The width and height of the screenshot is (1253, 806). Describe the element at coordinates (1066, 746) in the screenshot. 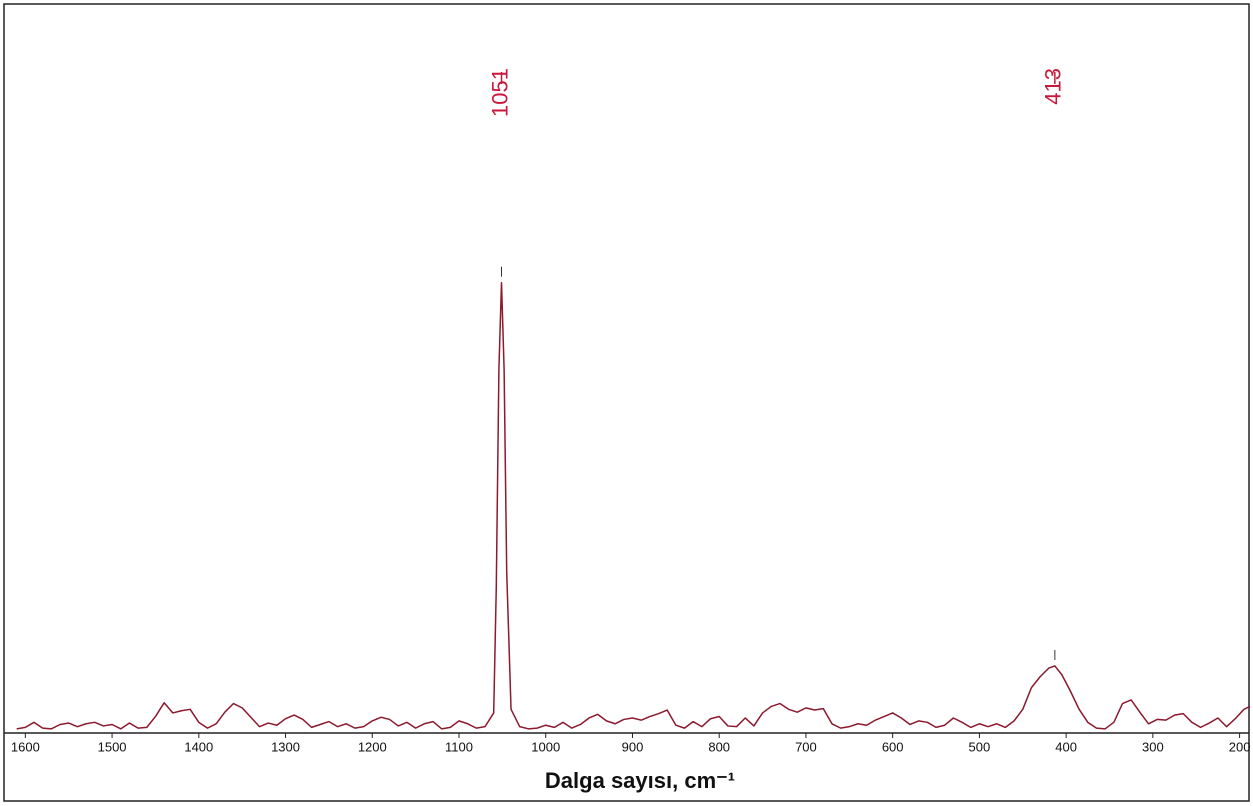

I see `x-tick-label: 400` at that location.